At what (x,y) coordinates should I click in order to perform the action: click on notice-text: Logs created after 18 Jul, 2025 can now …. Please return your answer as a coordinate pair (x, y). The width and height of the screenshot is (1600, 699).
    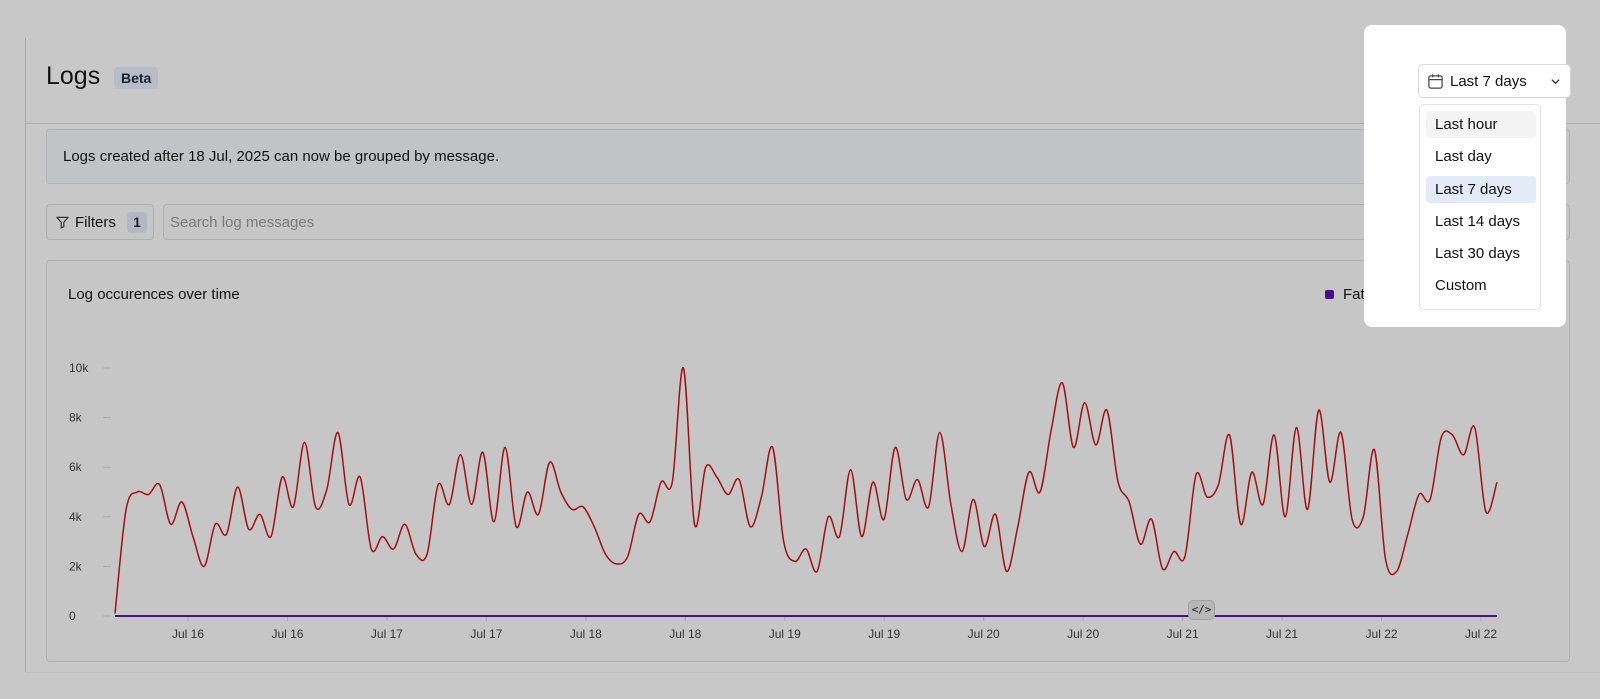
    Looking at the image, I should click on (281, 156).